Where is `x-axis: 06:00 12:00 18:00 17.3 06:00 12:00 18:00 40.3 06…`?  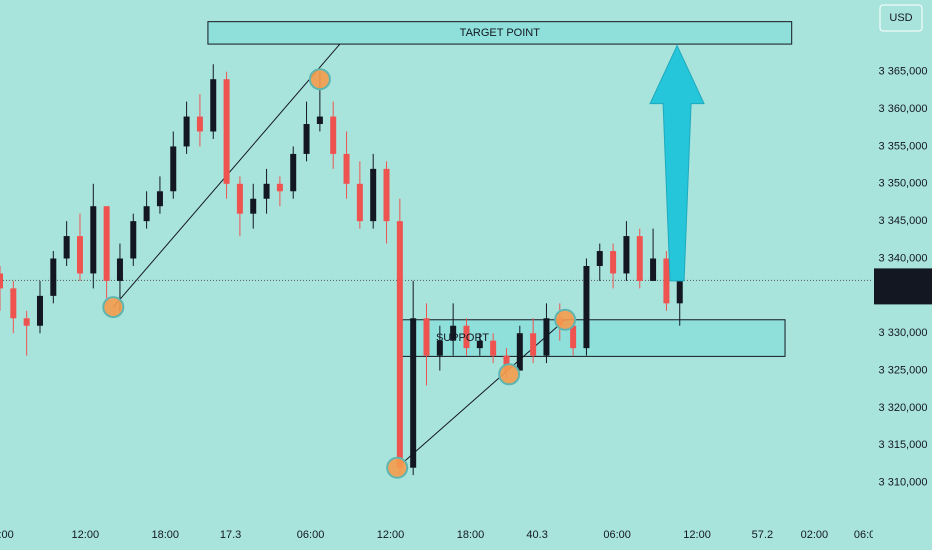 x-axis: 06:00 12:00 18:00 17.3 06:00 12:00 18:00 40.3 06… is located at coordinates (441, 535).